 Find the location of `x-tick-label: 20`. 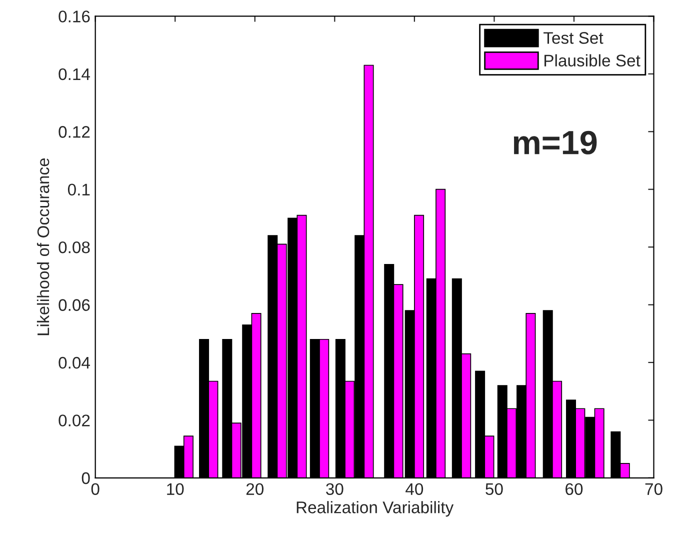

x-tick-label: 20 is located at coordinates (255, 489).